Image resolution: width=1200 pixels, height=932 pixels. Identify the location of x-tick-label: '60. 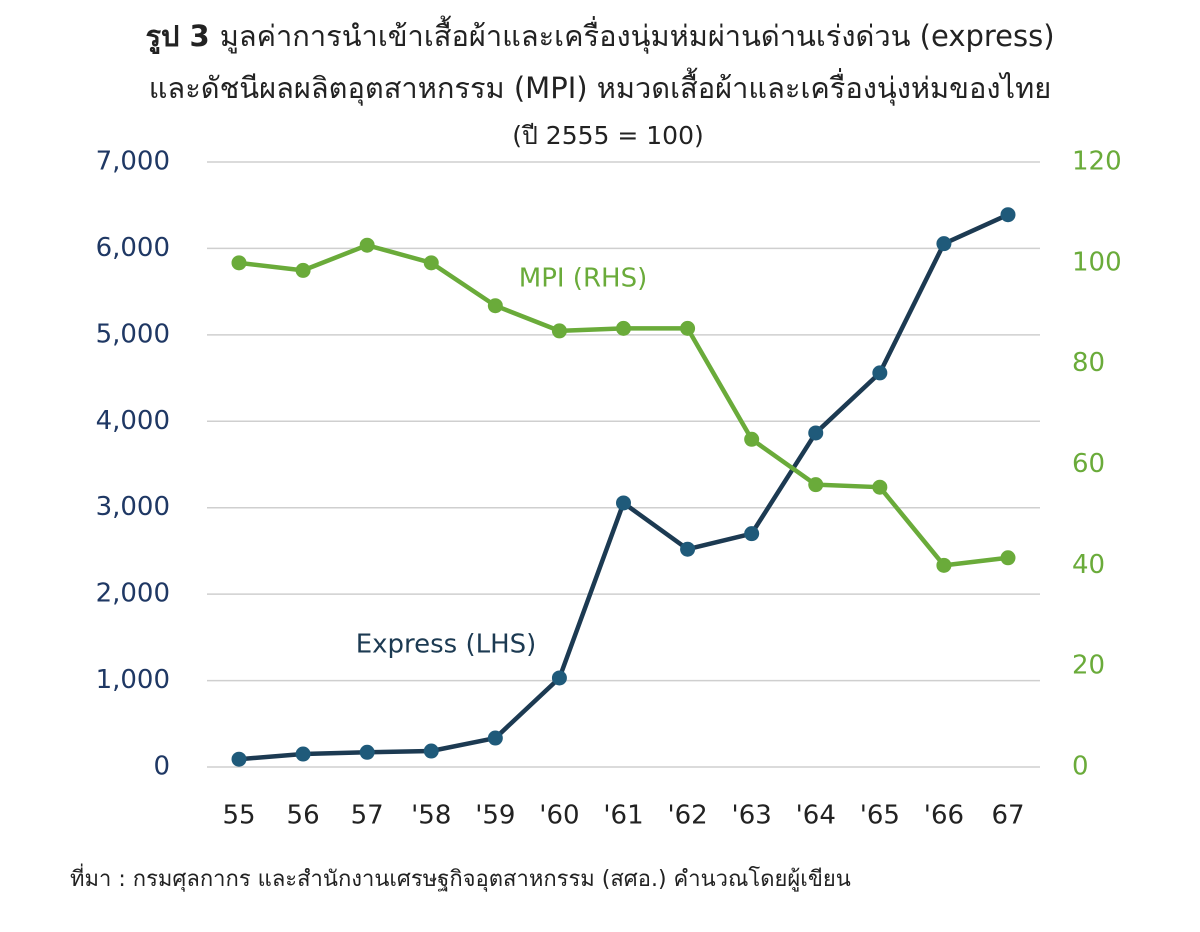
(559, 816).